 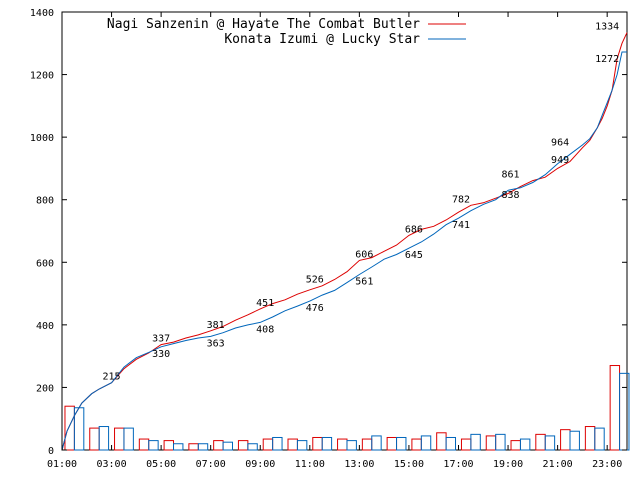 What do you see at coordinates (458, 464) in the screenshot?
I see `x-tick-label: 17:00` at bounding box center [458, 464].